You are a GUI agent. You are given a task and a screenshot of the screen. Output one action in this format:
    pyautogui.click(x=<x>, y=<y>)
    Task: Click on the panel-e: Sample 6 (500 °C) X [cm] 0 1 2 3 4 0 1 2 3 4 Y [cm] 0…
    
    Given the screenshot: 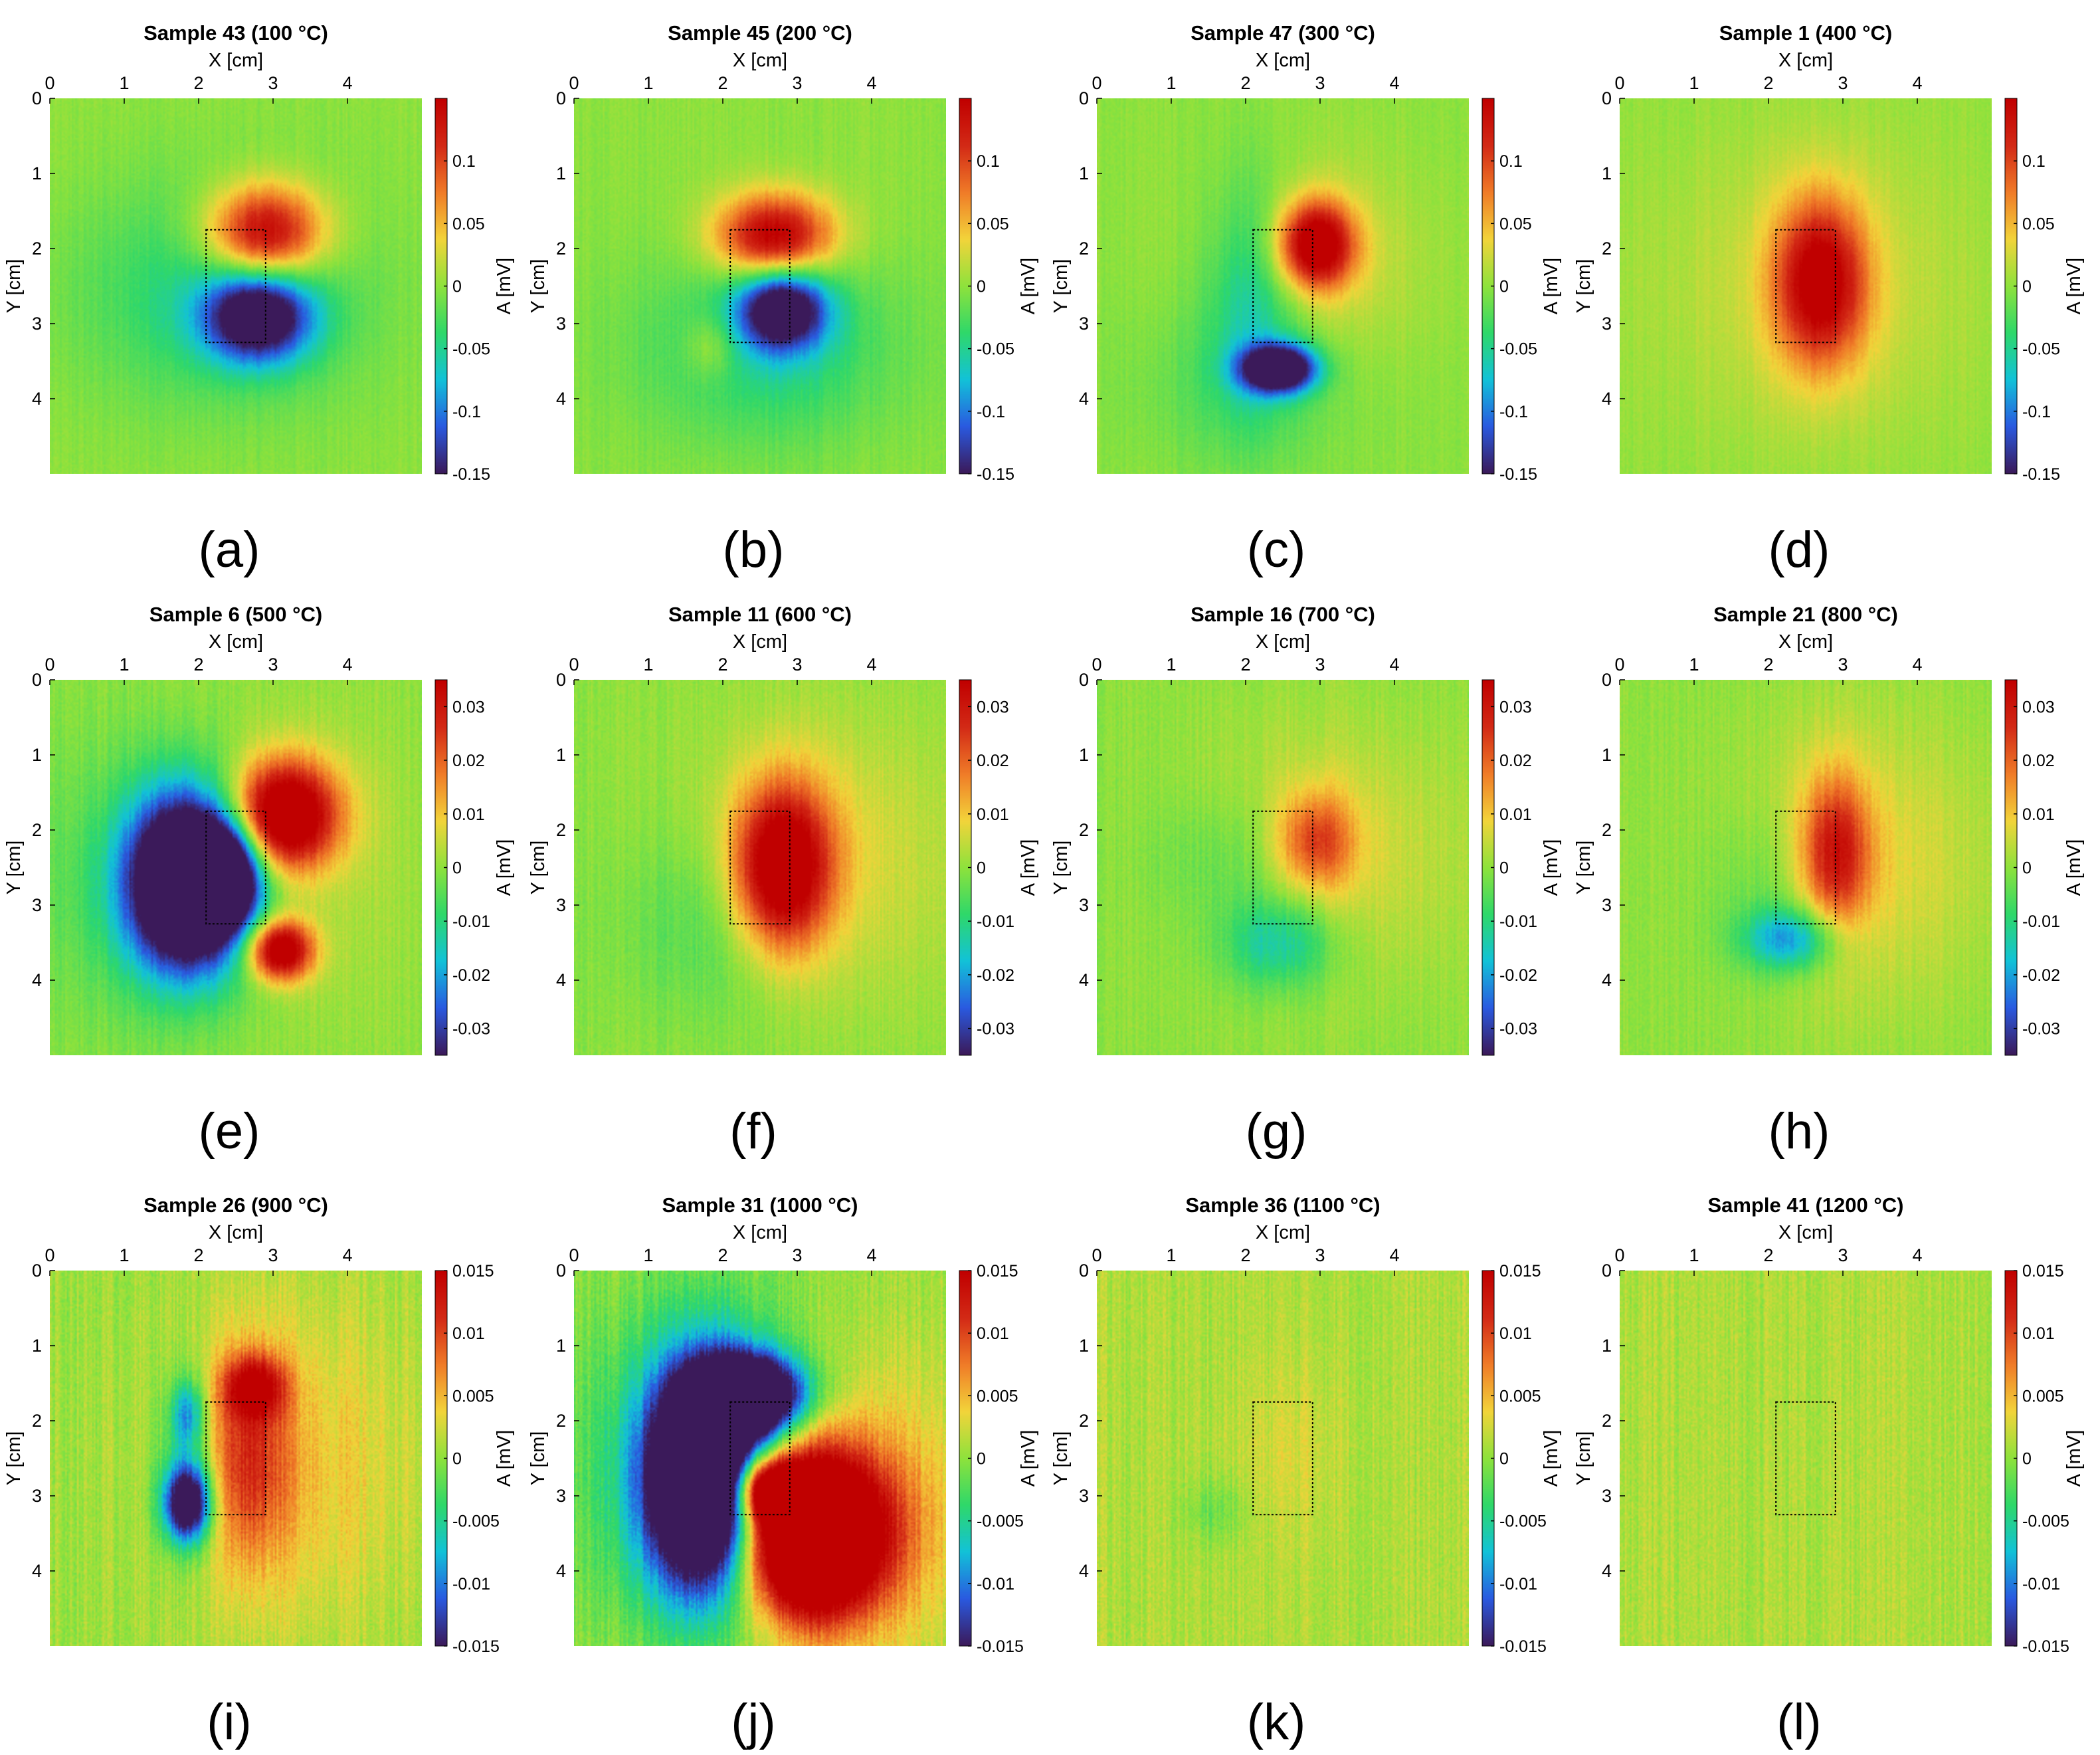 What is the action you would take?
    pyautogui.click(x=259, y=881)
    